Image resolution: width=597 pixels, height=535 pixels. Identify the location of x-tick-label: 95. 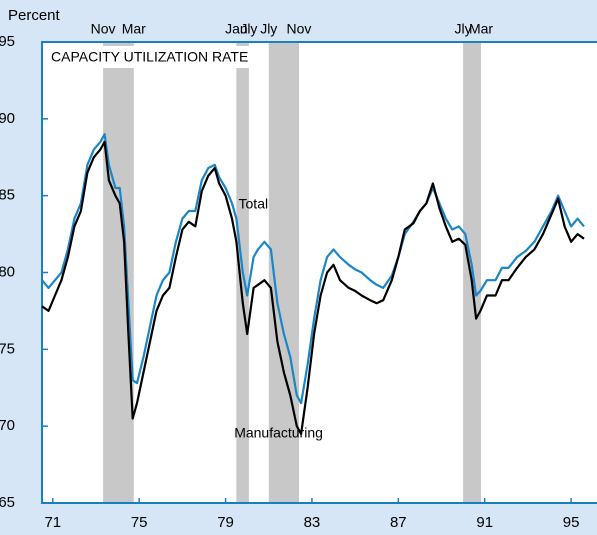
(571, 522).